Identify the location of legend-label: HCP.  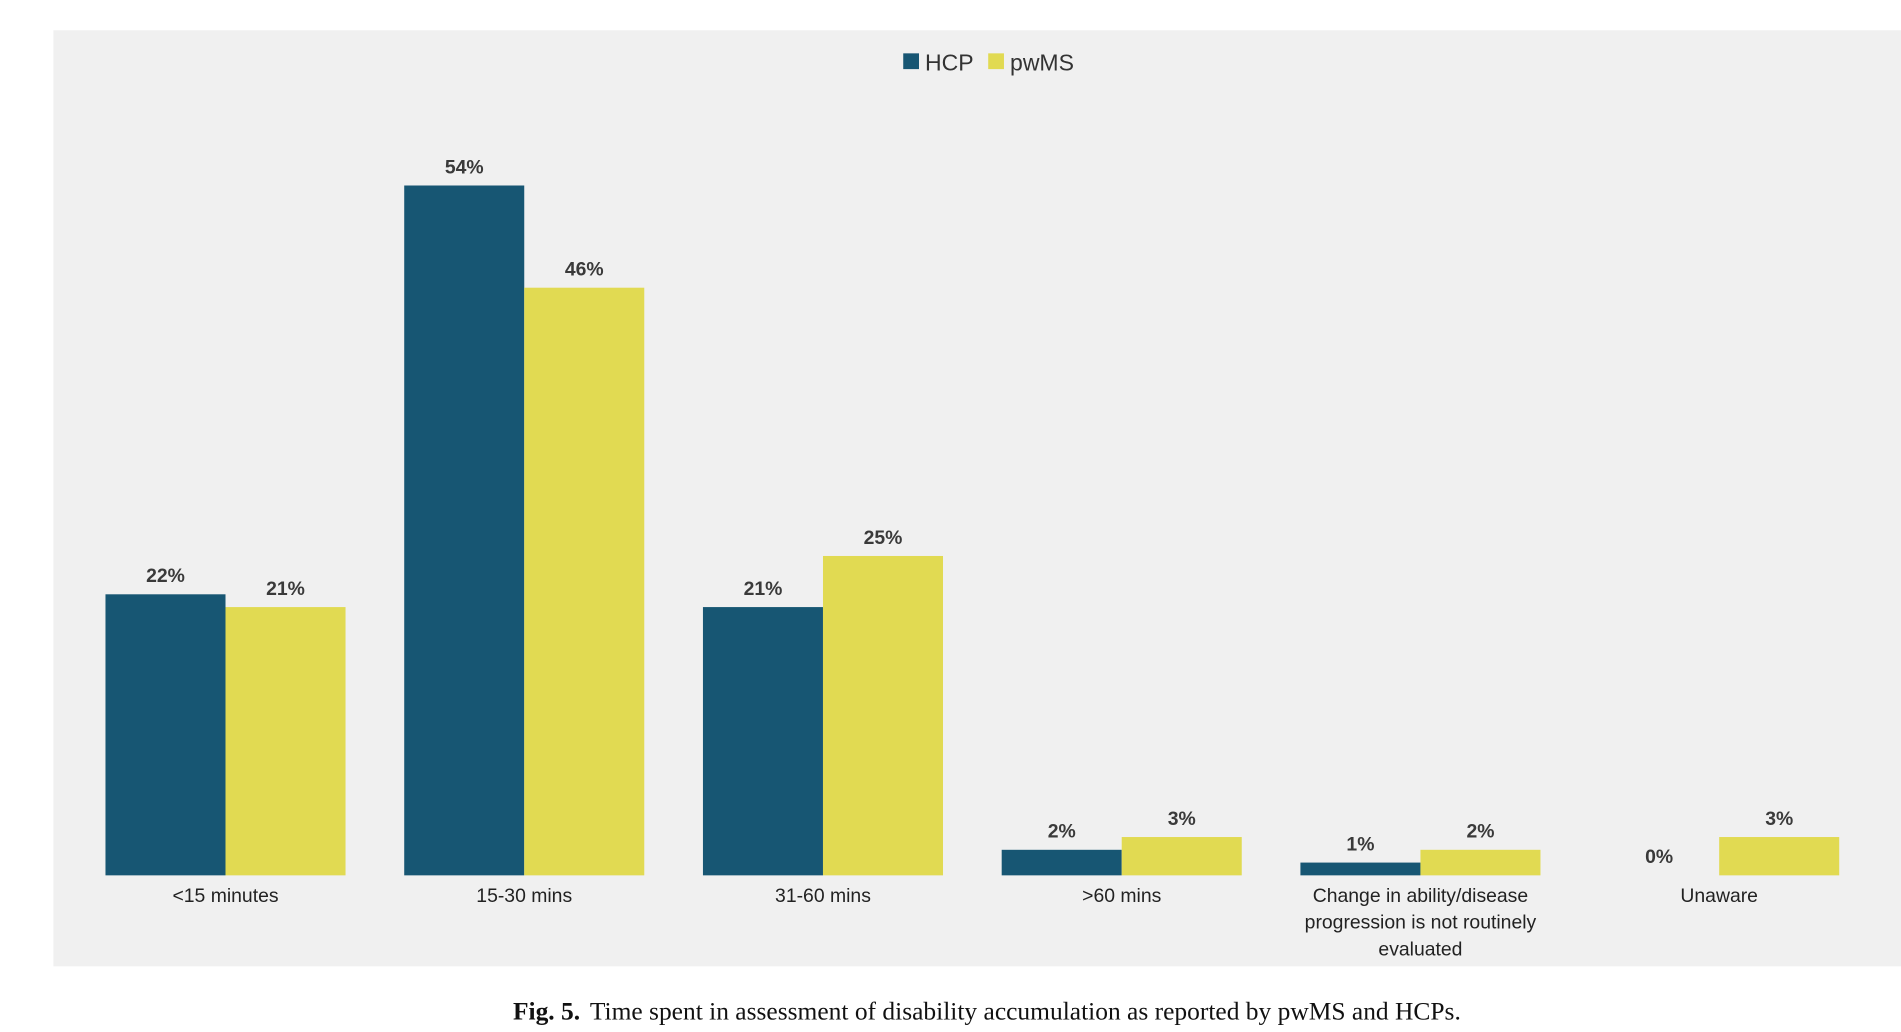
(949, 62).